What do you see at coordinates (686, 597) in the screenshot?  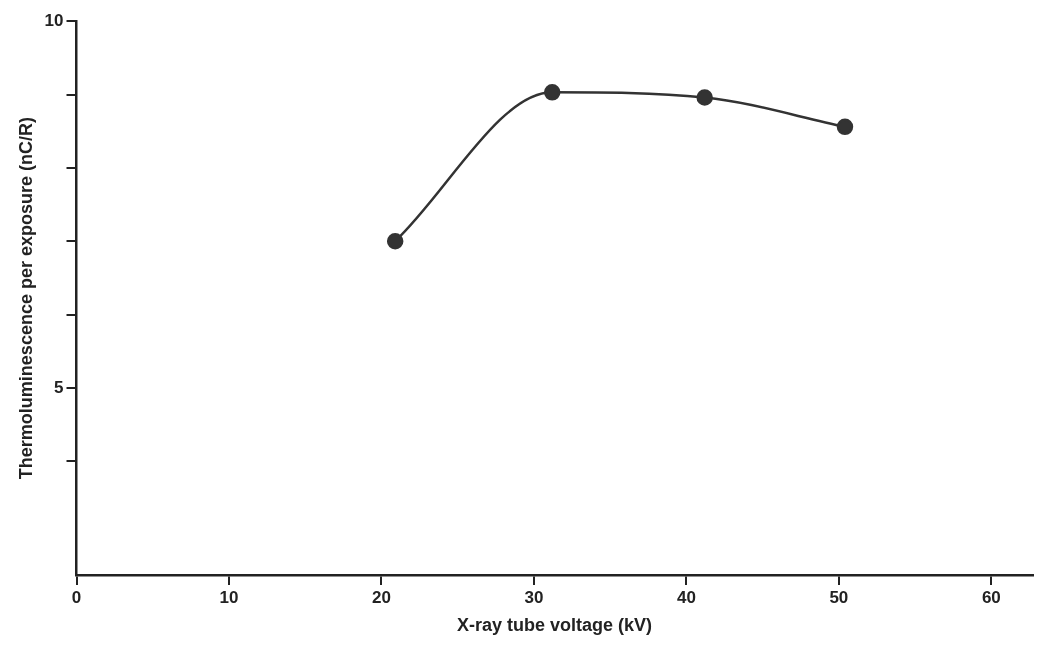 I see `x-tick-label: 40` at bounding box center [686, 597].